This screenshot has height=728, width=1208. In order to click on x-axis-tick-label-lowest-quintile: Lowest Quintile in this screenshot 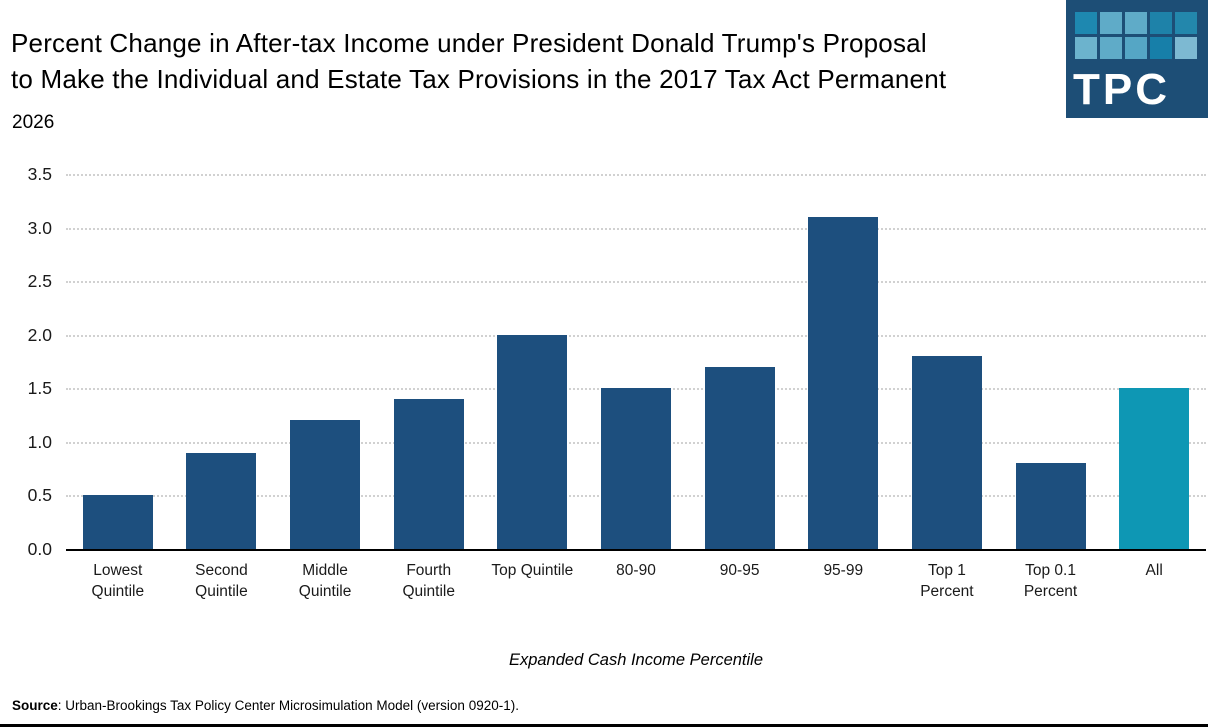, I will do `click(118, 581)`.